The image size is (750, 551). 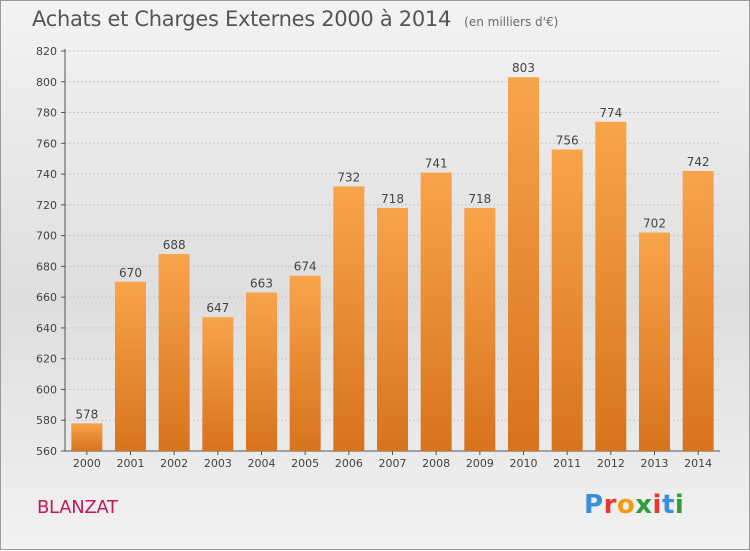 What do you see at coordinates (242, 19) in the screenshot?
I see `chart-title: Achats et Charges Externes 2000 à 2014` at bounding box center [242, 19].